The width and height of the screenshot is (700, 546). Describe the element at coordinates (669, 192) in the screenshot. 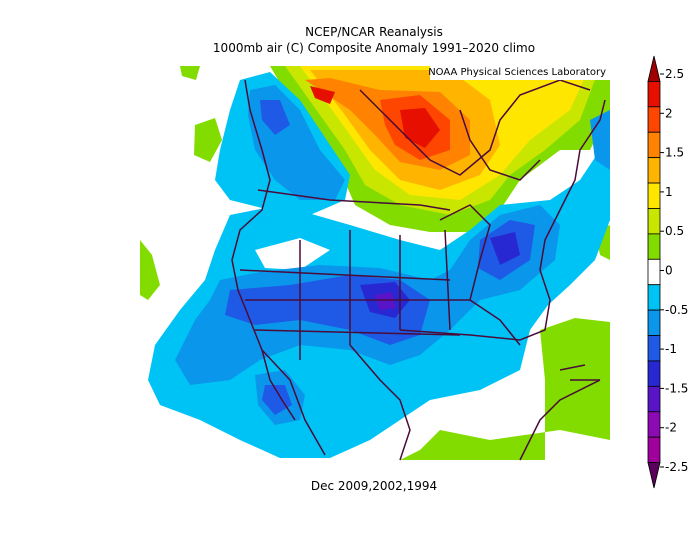

I see `colorbar-tick-label: 1` at that location.